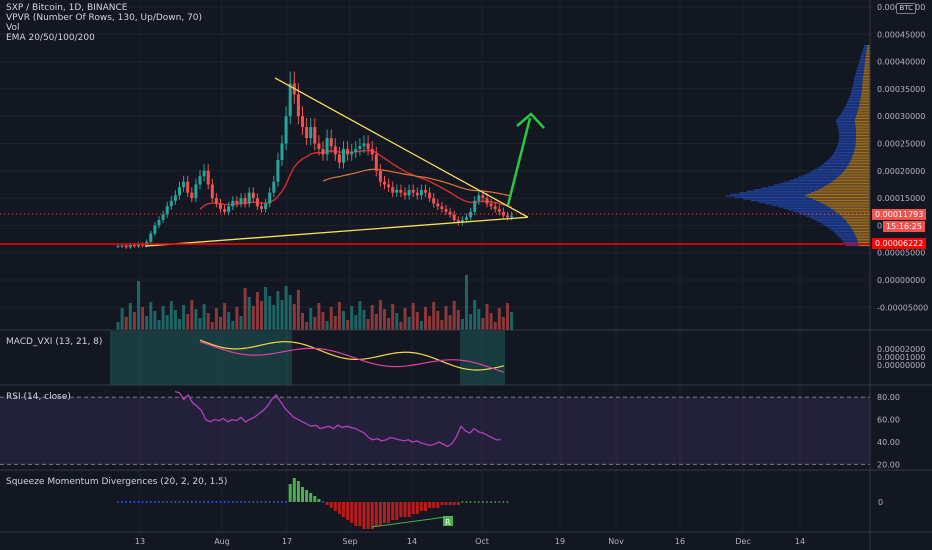  What do you see at coordinates (13, 28) in the screenshot?
I see `indicator-vol: Vol` at bounding box center [13, 28].